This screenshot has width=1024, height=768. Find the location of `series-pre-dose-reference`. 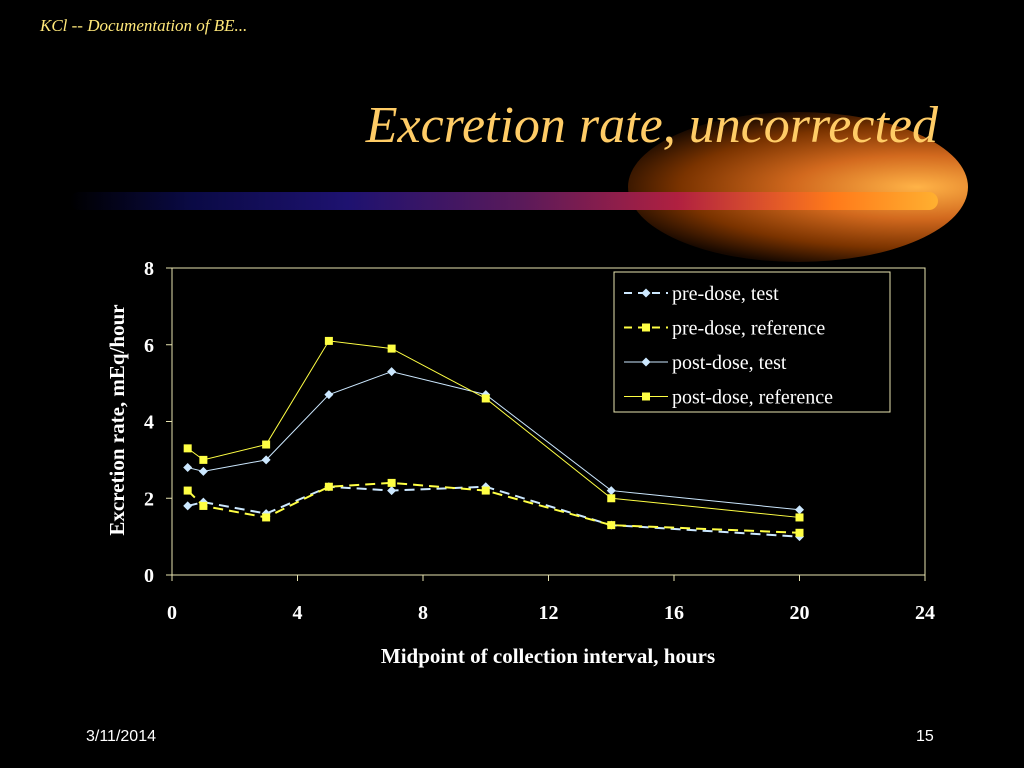

series-pre-dose-reference is located at coordinates (493, 507).